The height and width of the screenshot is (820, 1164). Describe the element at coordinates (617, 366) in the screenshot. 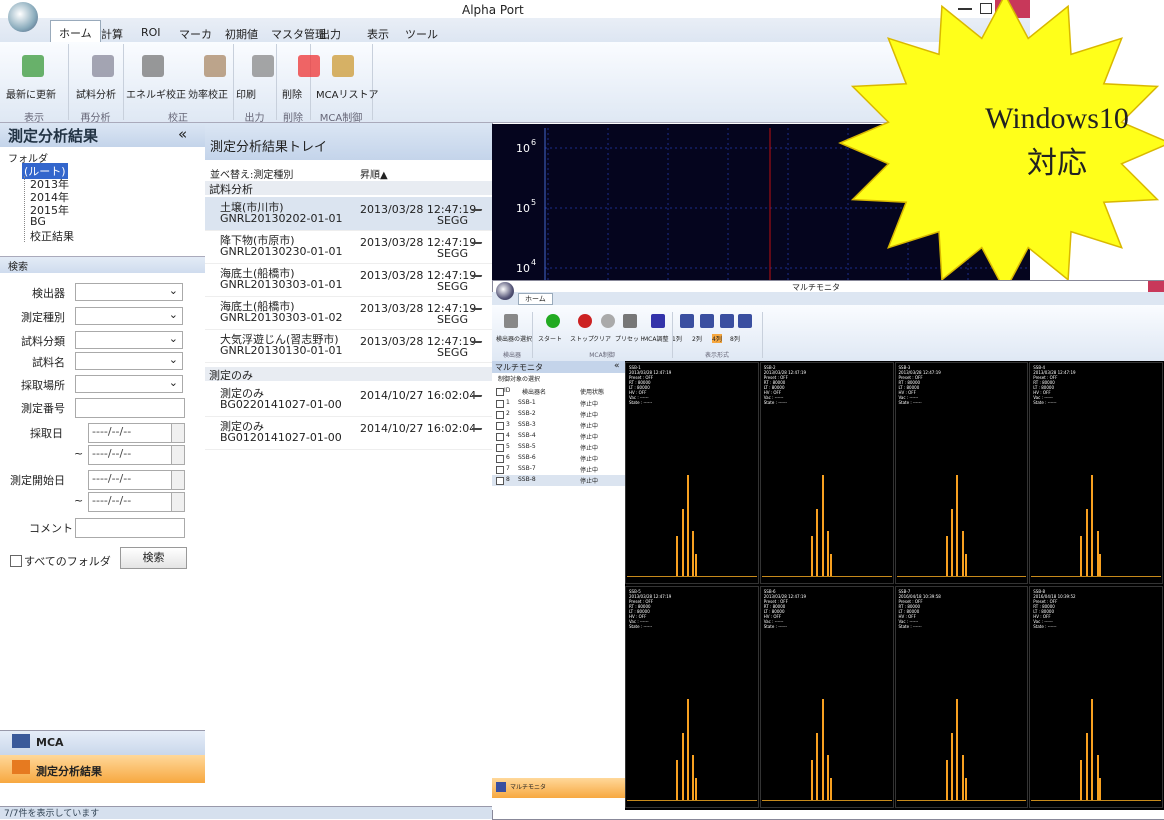

I see `mm-collapse: «` at that location.